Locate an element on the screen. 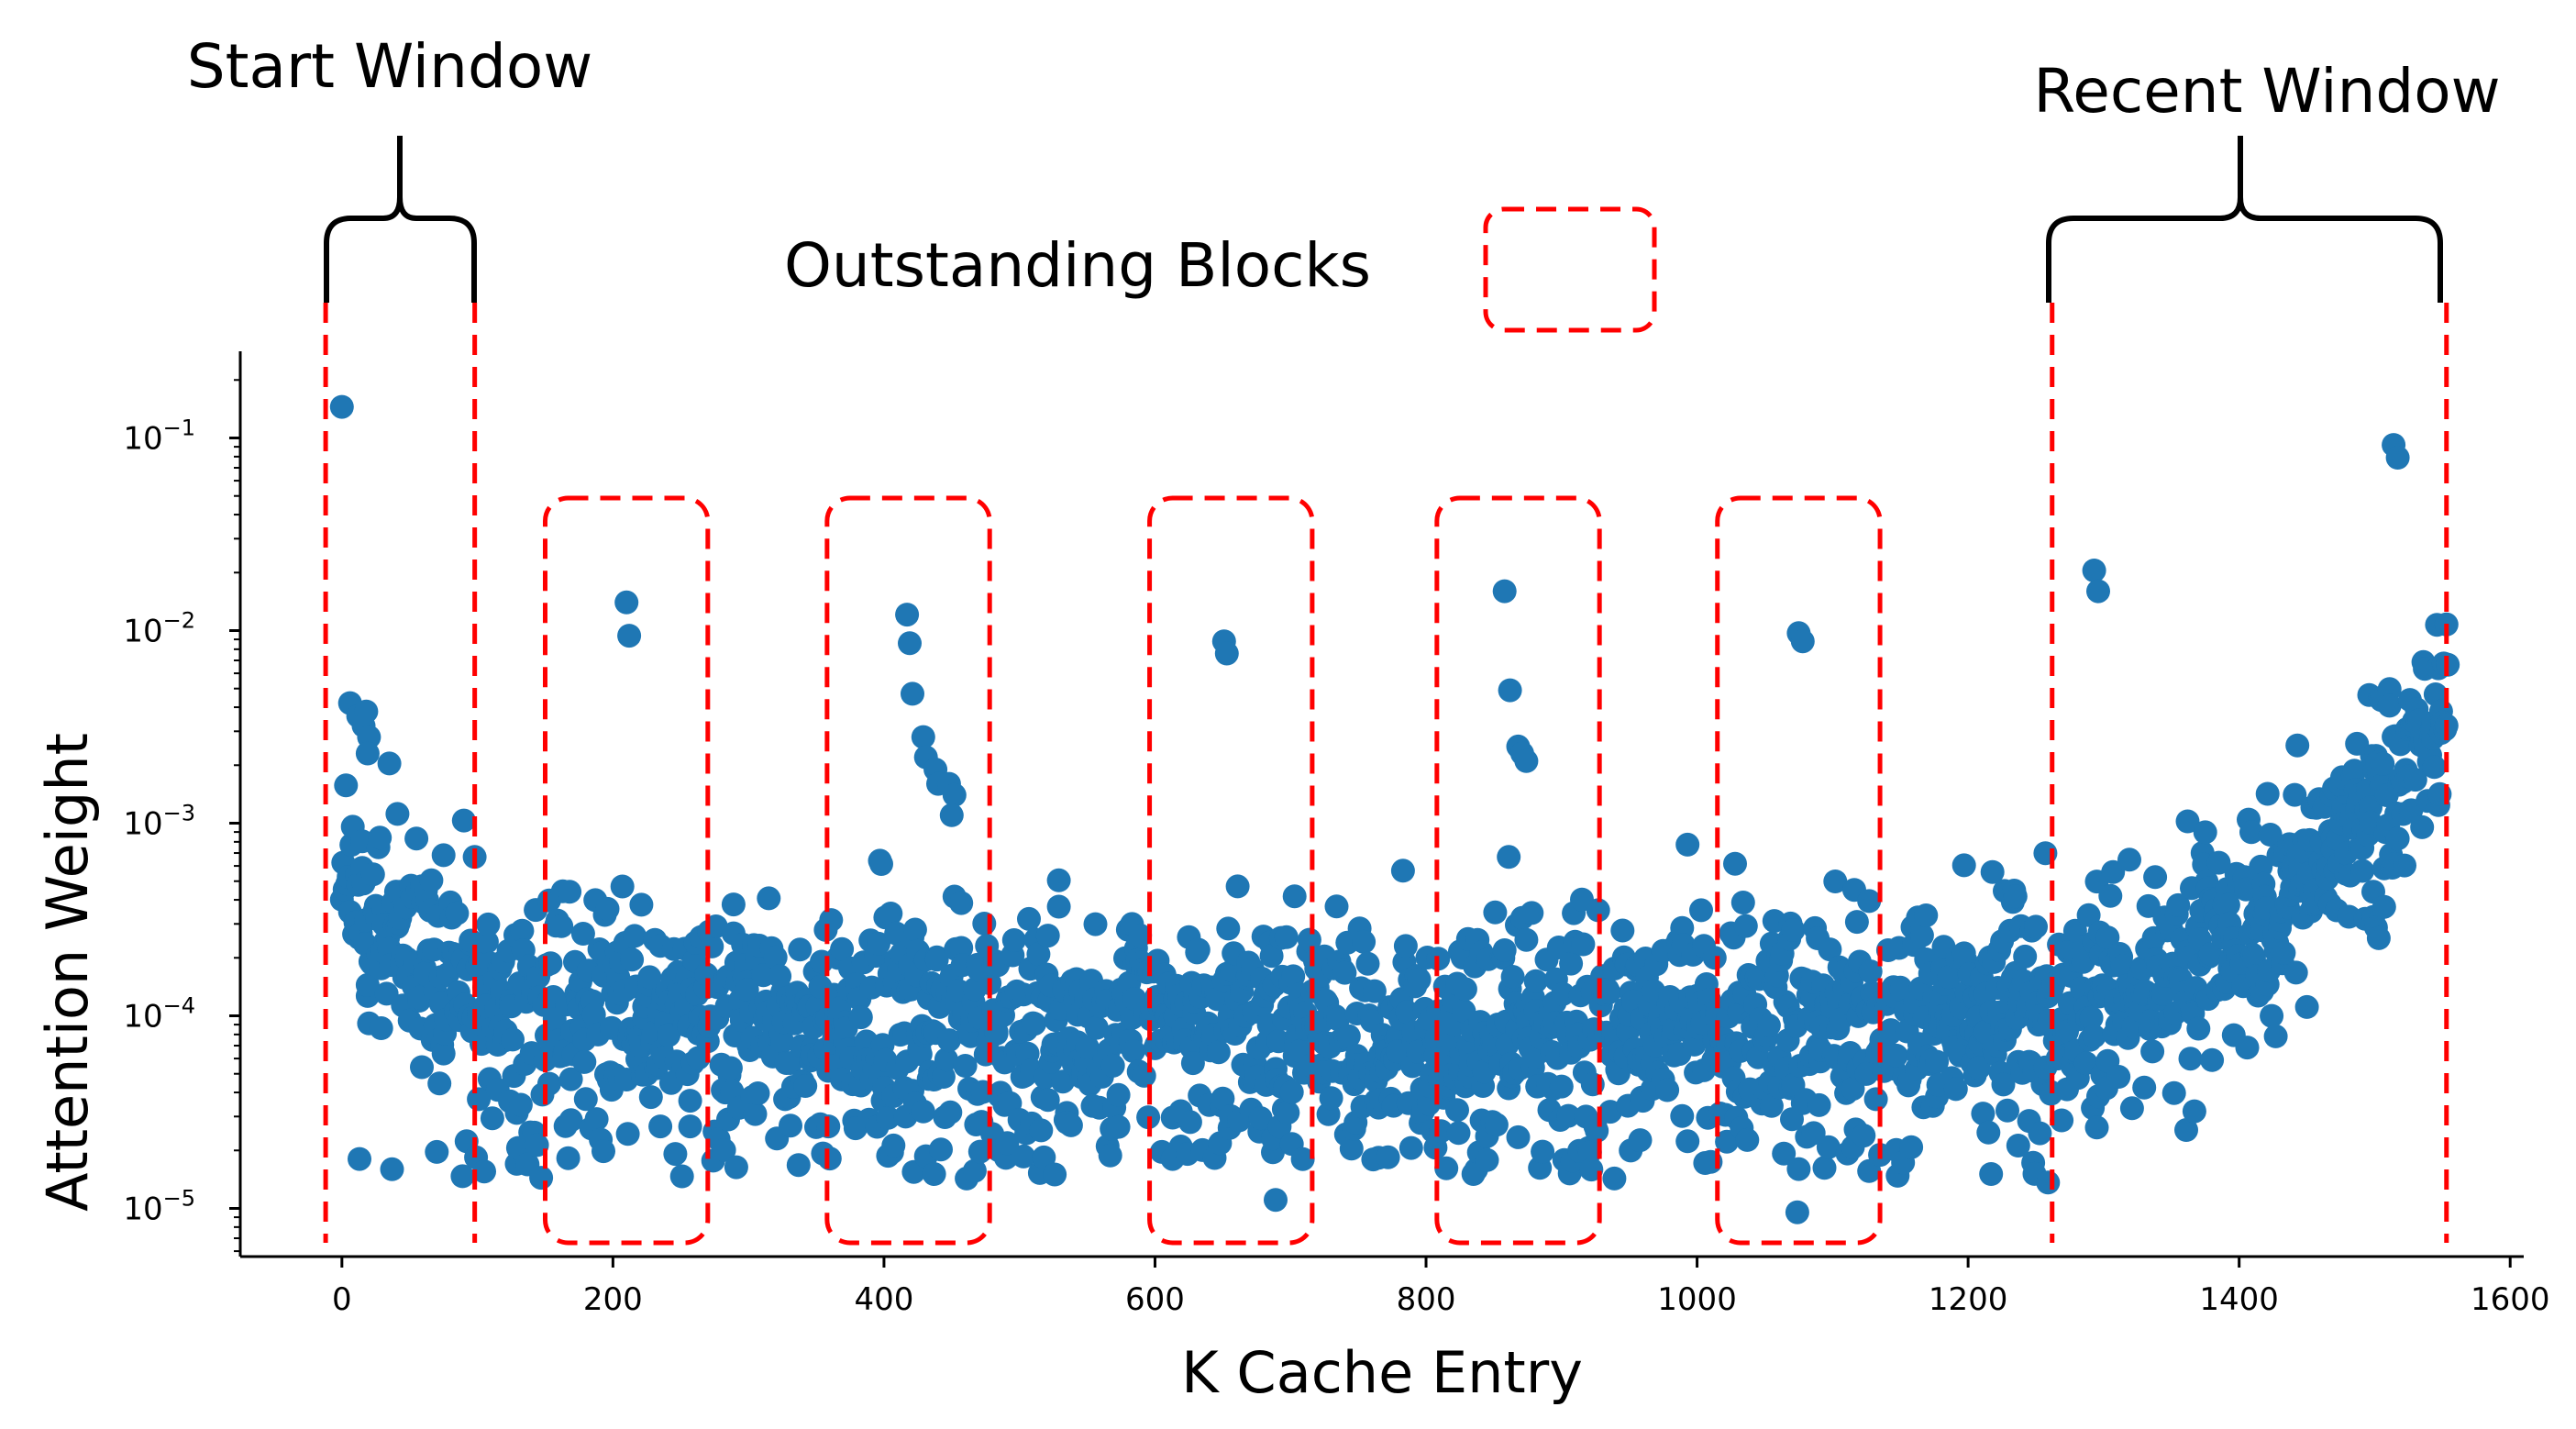 This screenshot has width=2576, height=1429. y-tick-label: 10⁻⁵ is located at coordinates (159, 1207).